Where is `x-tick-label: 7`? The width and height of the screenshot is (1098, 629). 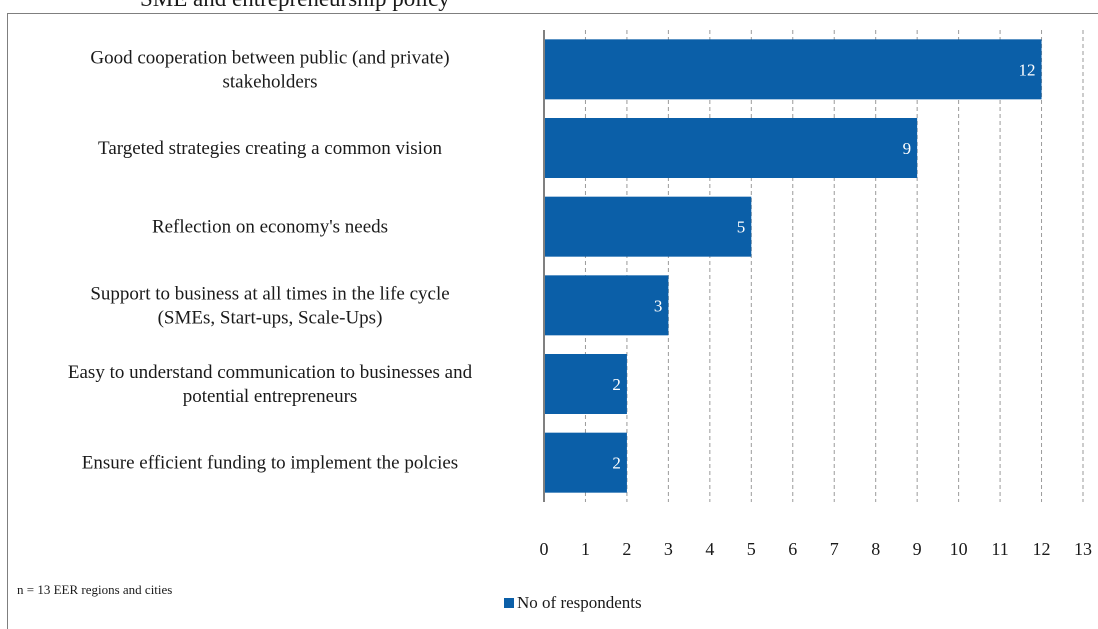
x-tick-label: 7 is located at coordinates (834, 549).